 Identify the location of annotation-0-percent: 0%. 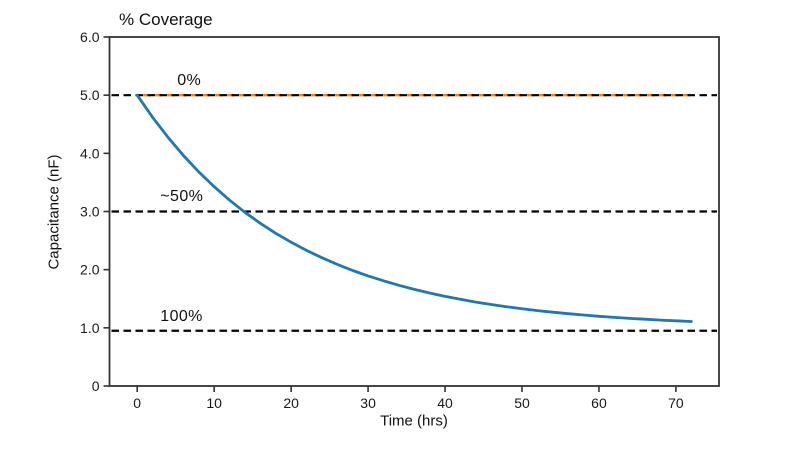
(189, 80).